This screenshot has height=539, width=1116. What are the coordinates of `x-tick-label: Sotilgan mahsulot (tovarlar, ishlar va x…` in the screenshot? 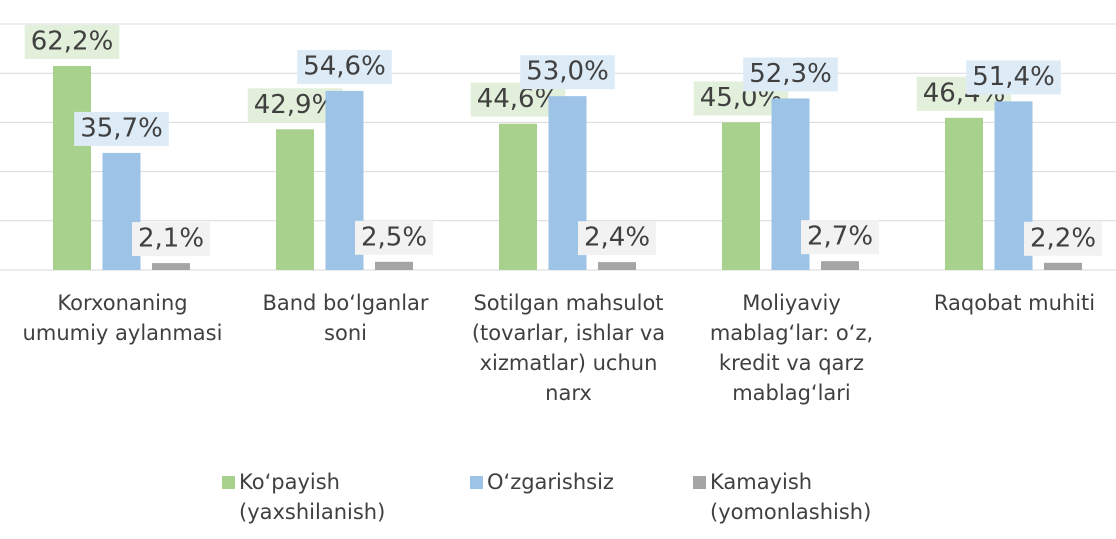 It's located at (568, 348).